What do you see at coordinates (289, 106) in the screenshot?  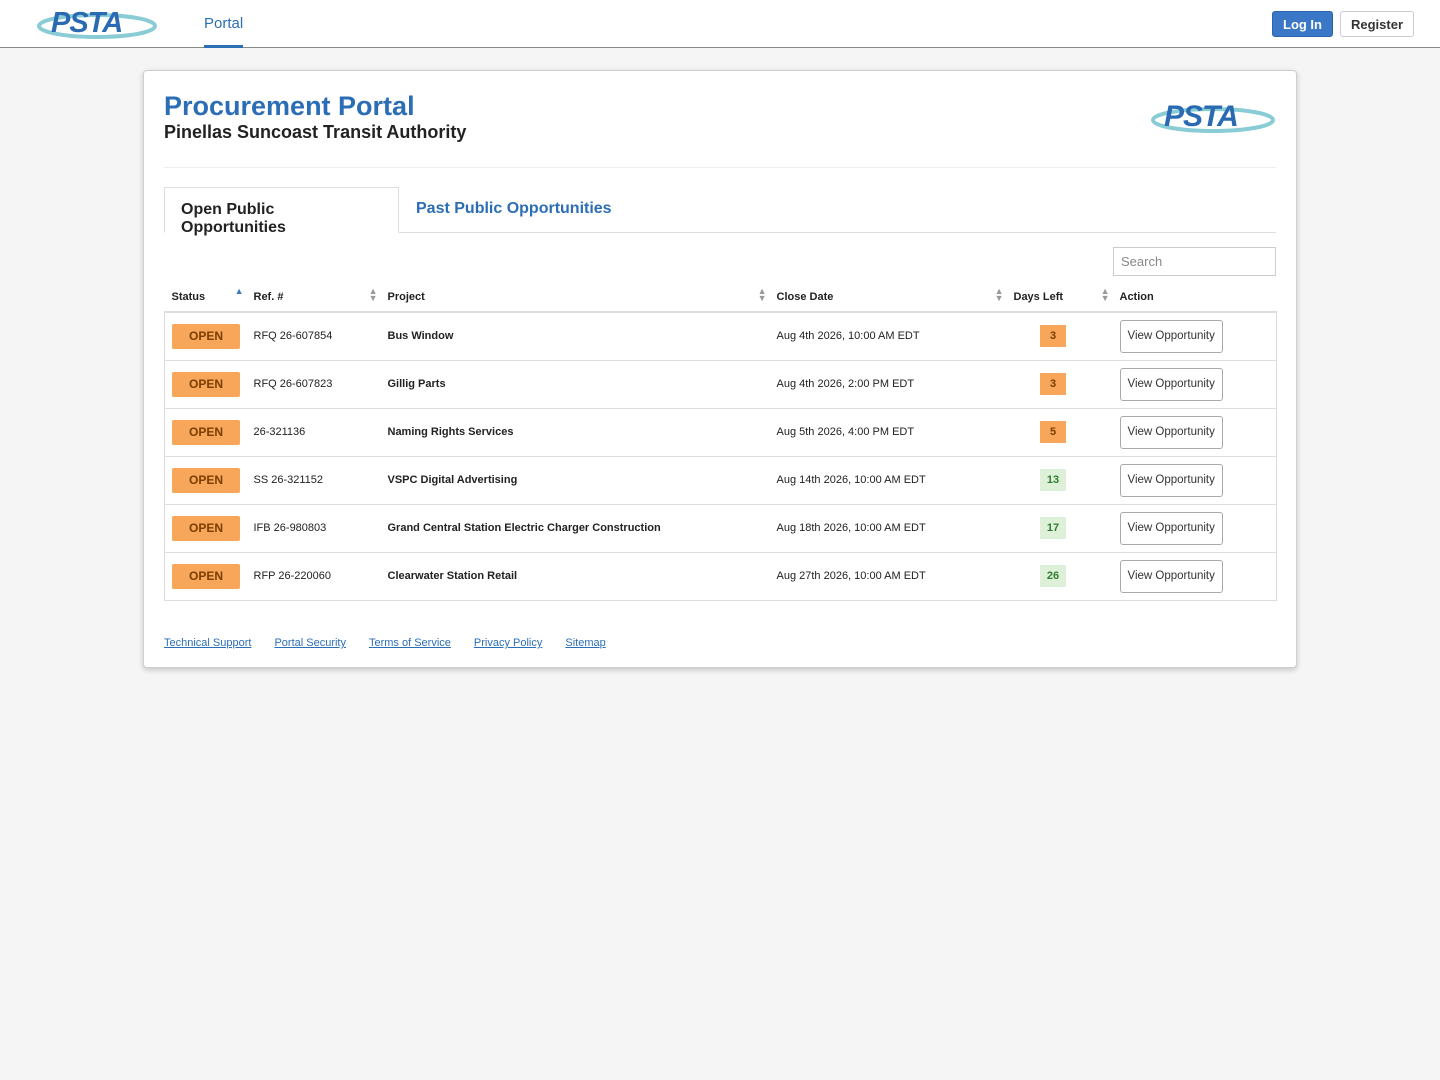 I see `portal-title: Procurement Portal` at bounding box center [289, 106].